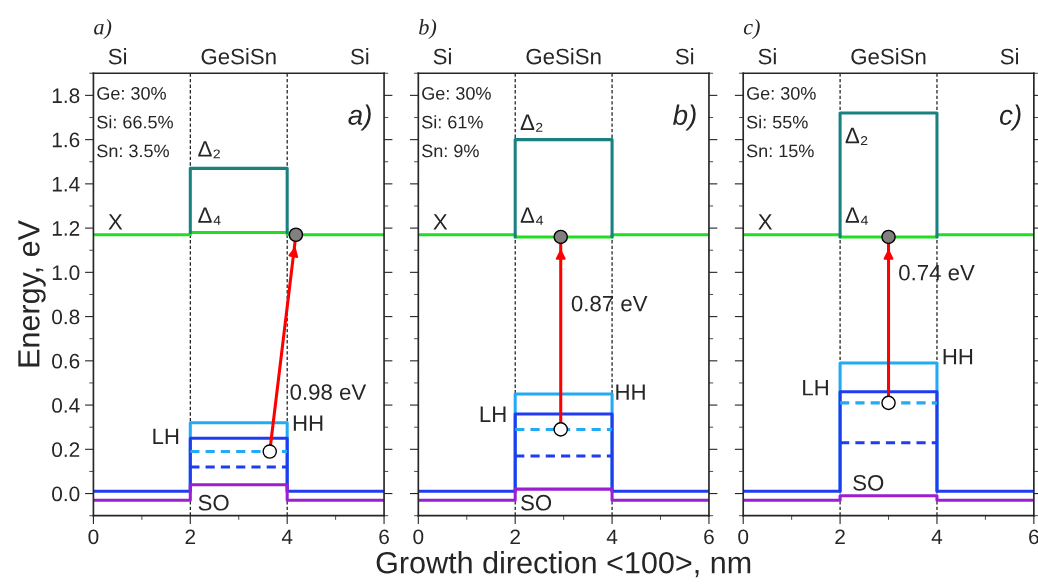 The height and width of the screenshot is (586, 1038). Describe the element at coordinates (563, 564) in the screenshot. I see `x-axis-title: Growth direction <100>, nm` at that location.